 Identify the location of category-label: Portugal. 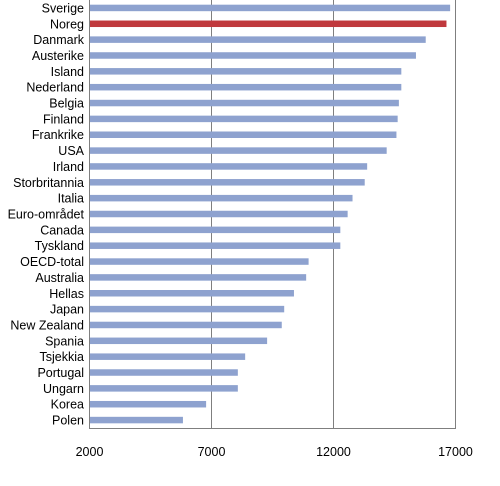
(60, 373).